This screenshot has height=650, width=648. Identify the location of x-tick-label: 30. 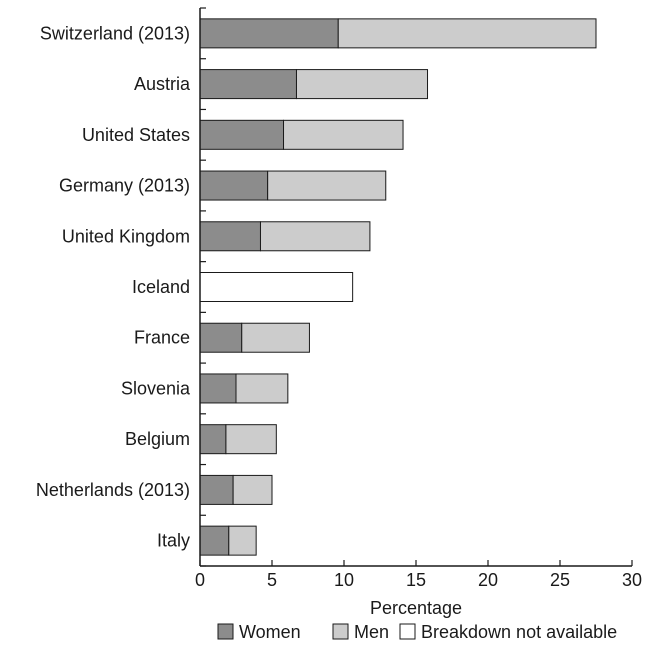
(632, 580).